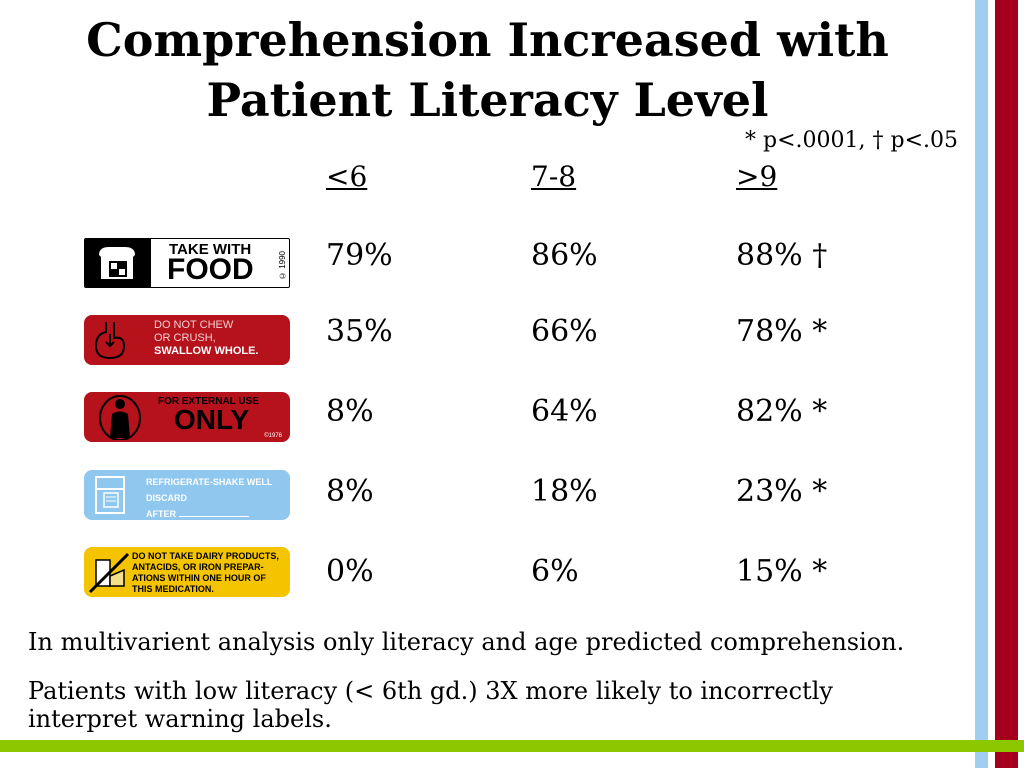 The image size is (1024, 768). Describe the element at coordinates (350, 411) in the screenshot. I see `row-external-lt6: 8%` at that location.